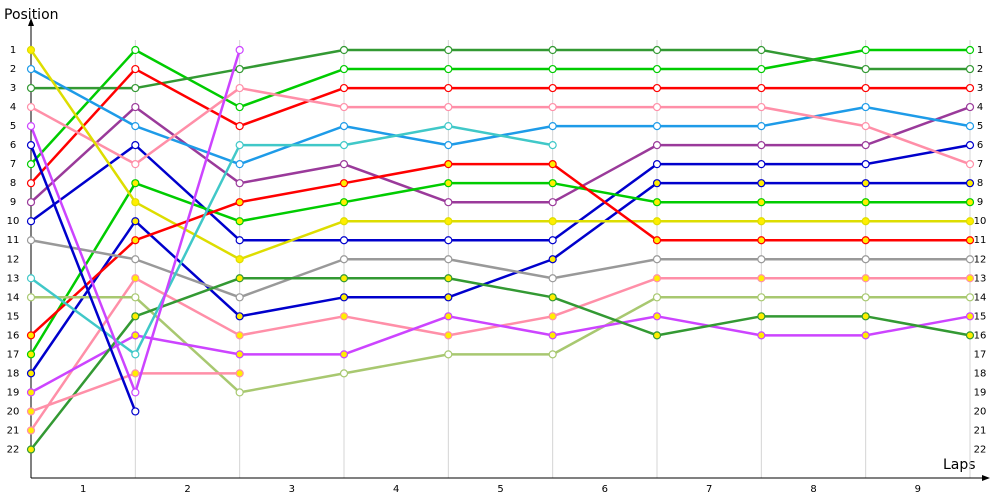 The width and height of the screenshot is (1000, 500). Describe the element at coordinates (13, 145) in the screenshot. I see `y-tick-label: 6` at that location.